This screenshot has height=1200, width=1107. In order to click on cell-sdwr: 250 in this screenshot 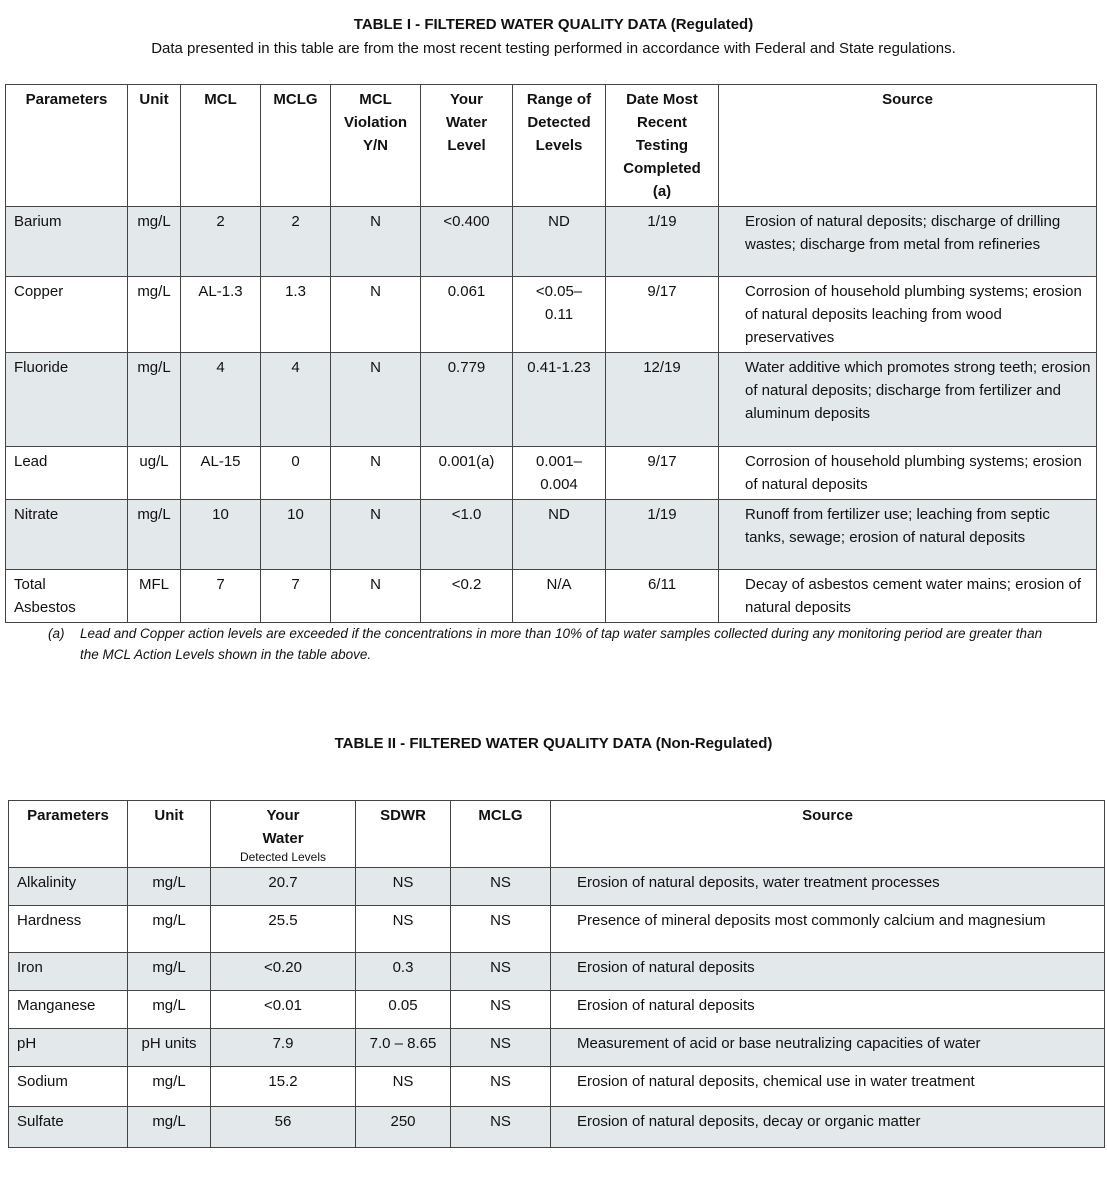, I will do `click(403, 1127)`.